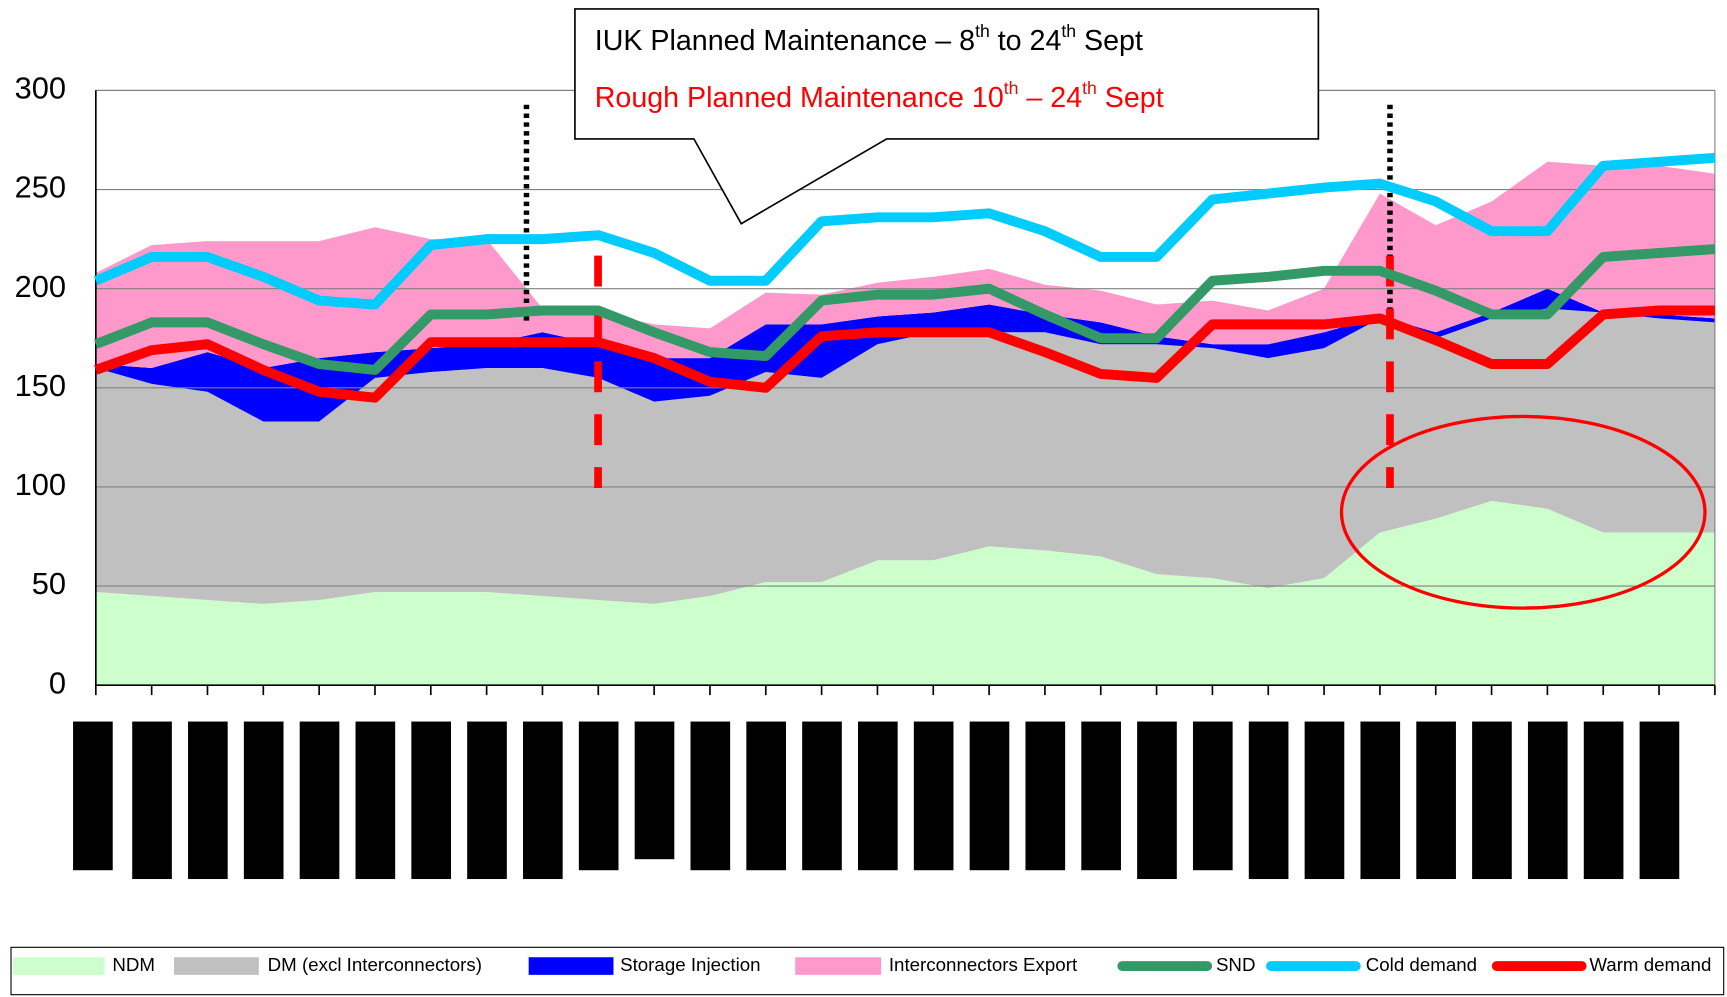 The width and height of the screenshot is (1727, 997). Describe the element at coordinates (40, 88) in the screenshot. I see `y-tick-label: 300` at that location.